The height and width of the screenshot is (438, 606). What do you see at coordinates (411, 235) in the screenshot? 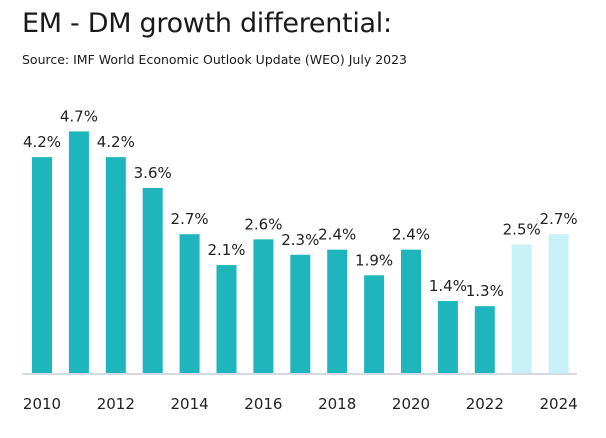
I see `data-label-2020: 2.4%` at bounding box center [411, 235].